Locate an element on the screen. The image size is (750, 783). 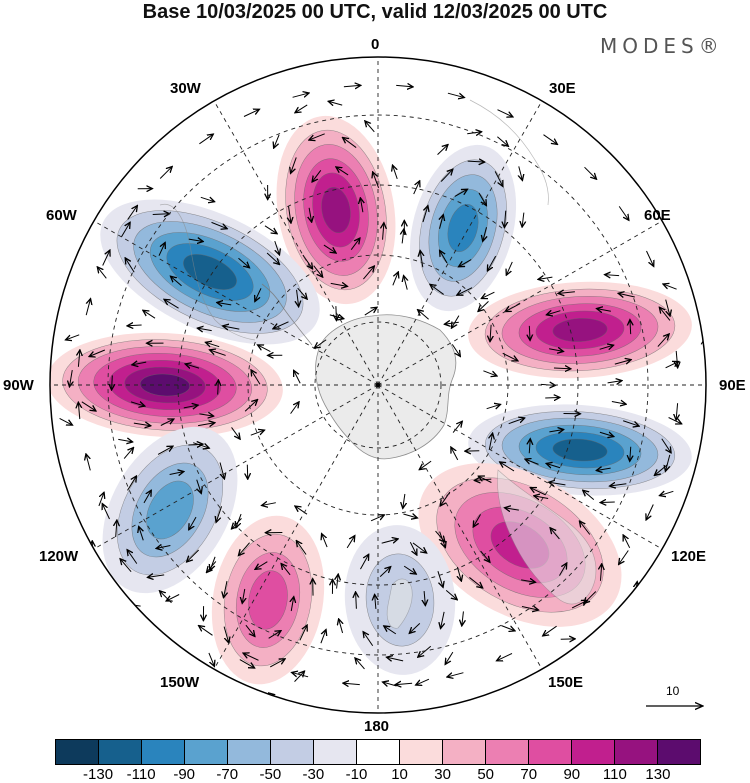
lon-label-150e: 150E is located at coordinates (566, 682).